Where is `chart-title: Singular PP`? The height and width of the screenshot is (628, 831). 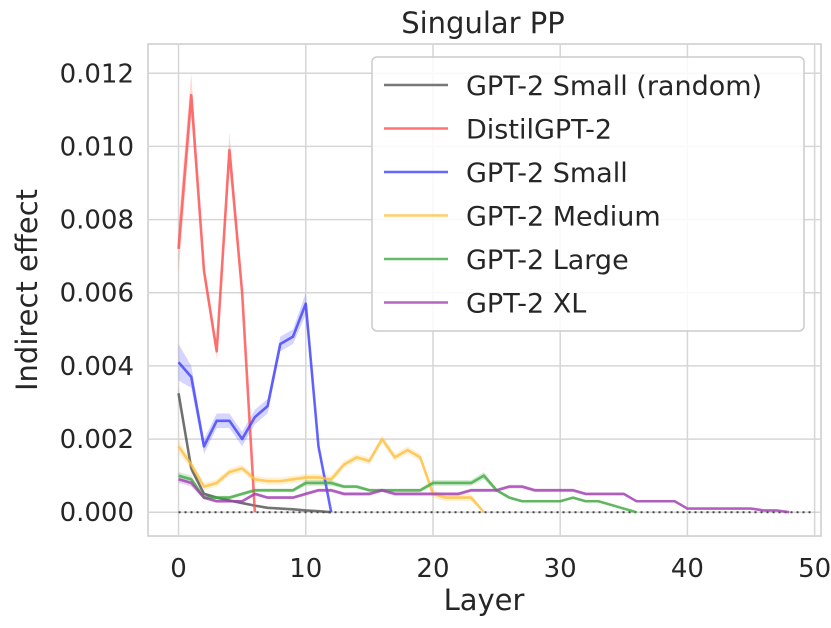
chart-title: Singular PP is located at coordinates (483, 23).